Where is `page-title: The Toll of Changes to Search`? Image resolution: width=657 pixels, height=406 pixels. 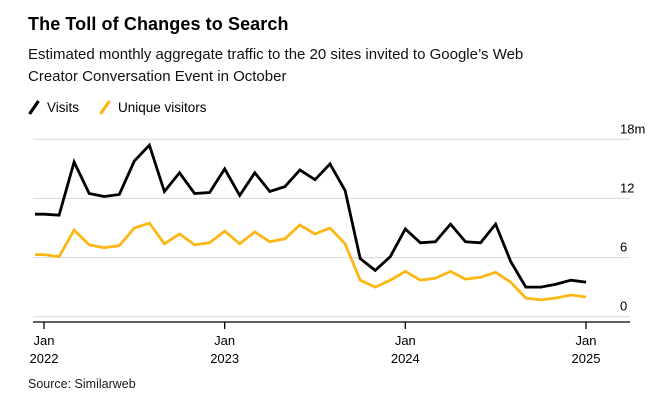
page-title: The Toll of Changes to Search is located at coordinates (158, 24).